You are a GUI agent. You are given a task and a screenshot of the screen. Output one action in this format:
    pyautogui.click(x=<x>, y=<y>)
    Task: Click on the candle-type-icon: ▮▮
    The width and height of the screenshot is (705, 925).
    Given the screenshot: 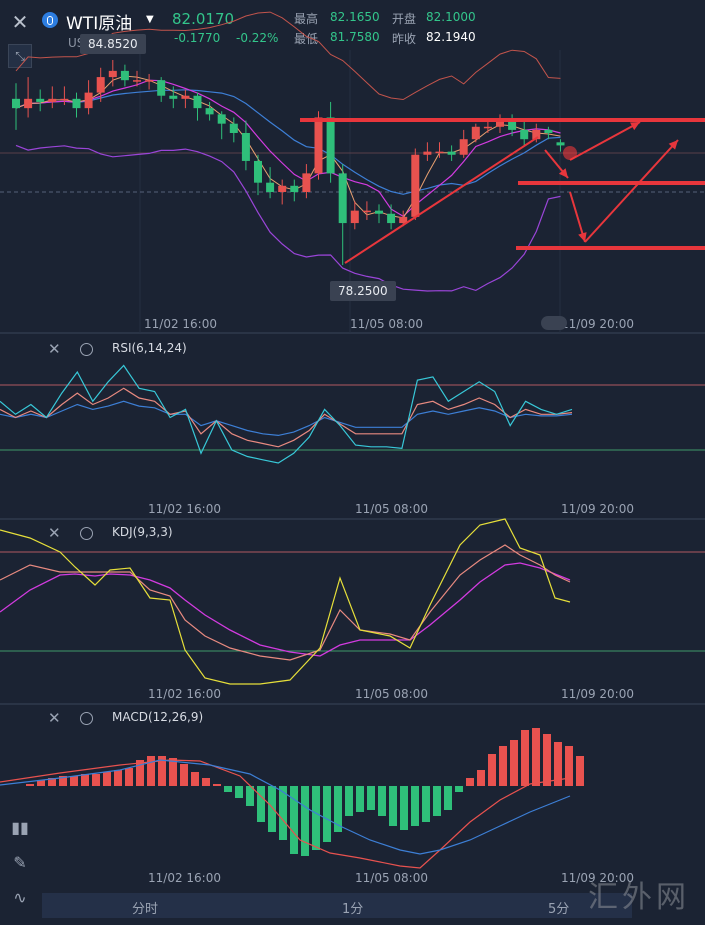 What is the action you would take?
    pyautogui.click(x=20, y=827)
    